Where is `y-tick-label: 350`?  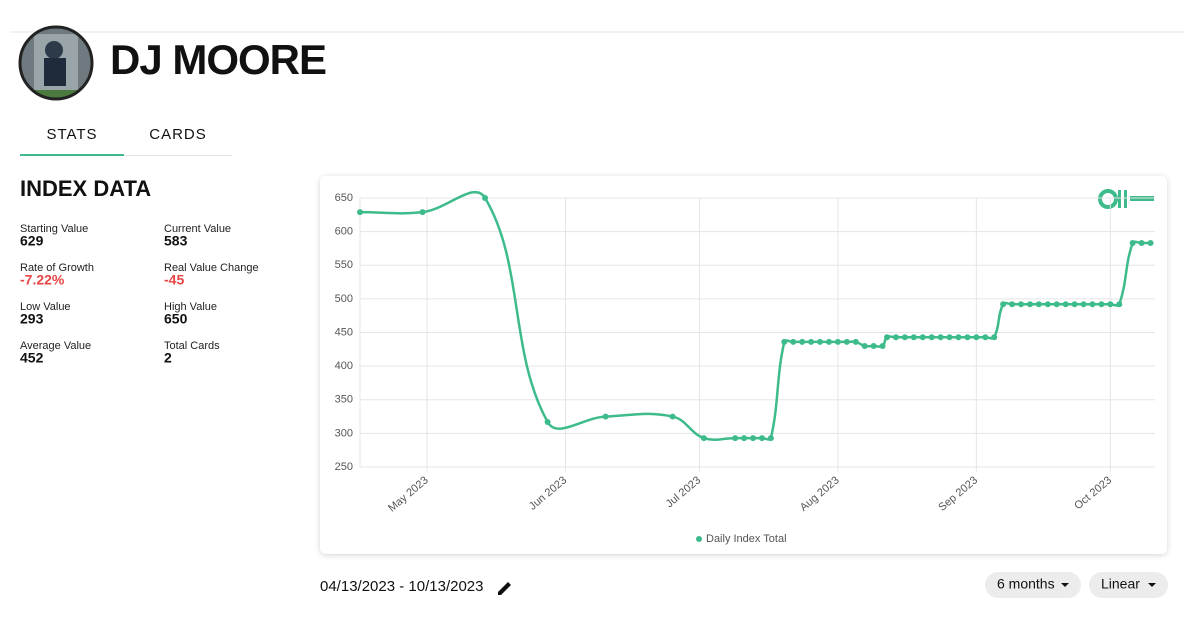 y-tick-label: 350 is located at coordinates (344, 400).